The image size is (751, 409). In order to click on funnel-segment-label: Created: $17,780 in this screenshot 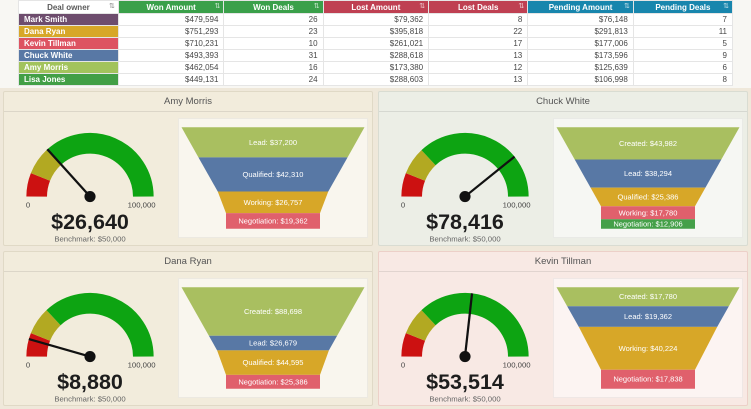, I will do `click(648, 296)`.